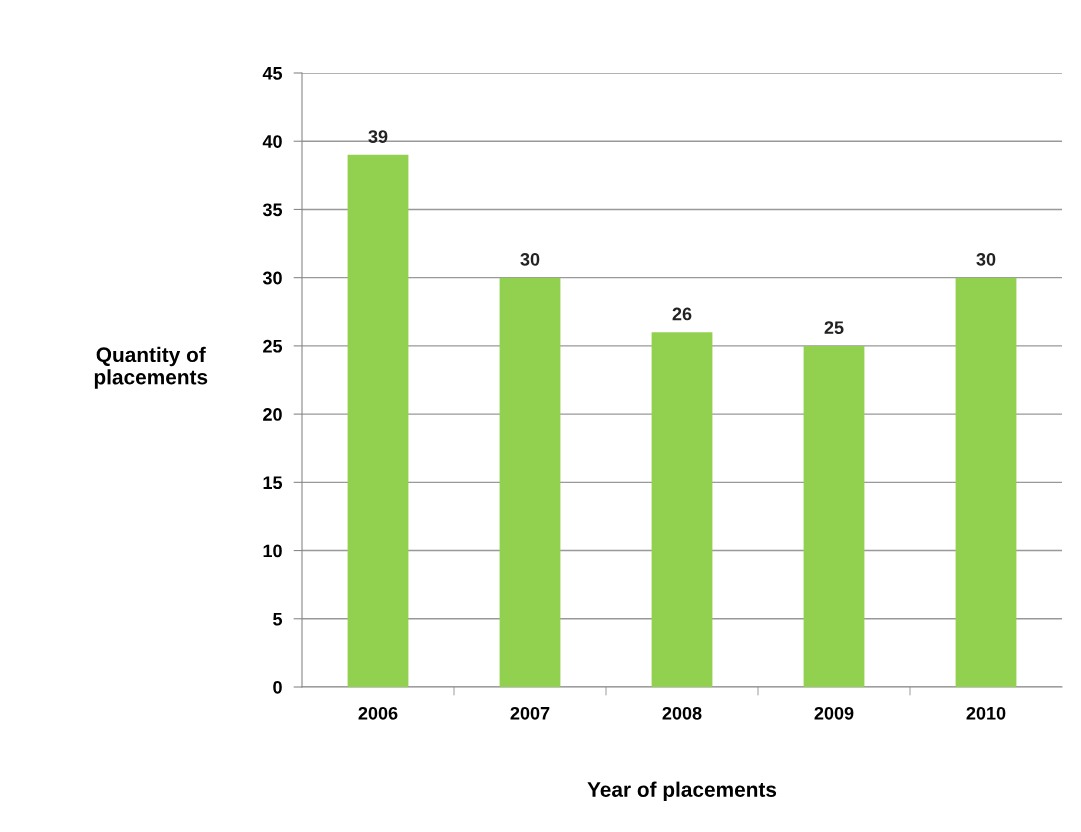 The width and height of the screenshot is (1081, 832). I want to click on y-tick-label: 0, so click(277, 687).